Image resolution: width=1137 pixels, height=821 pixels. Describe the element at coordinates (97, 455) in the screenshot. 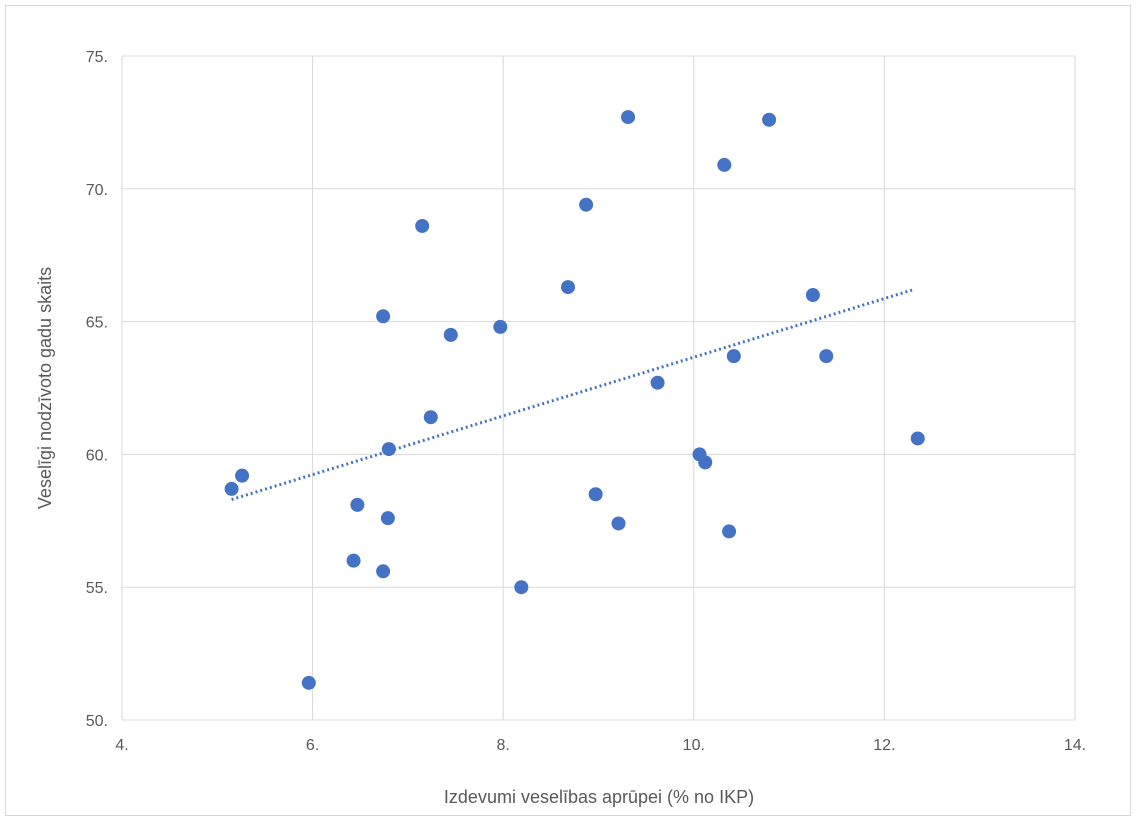

I see `y-tick-label: 60.` at that location.